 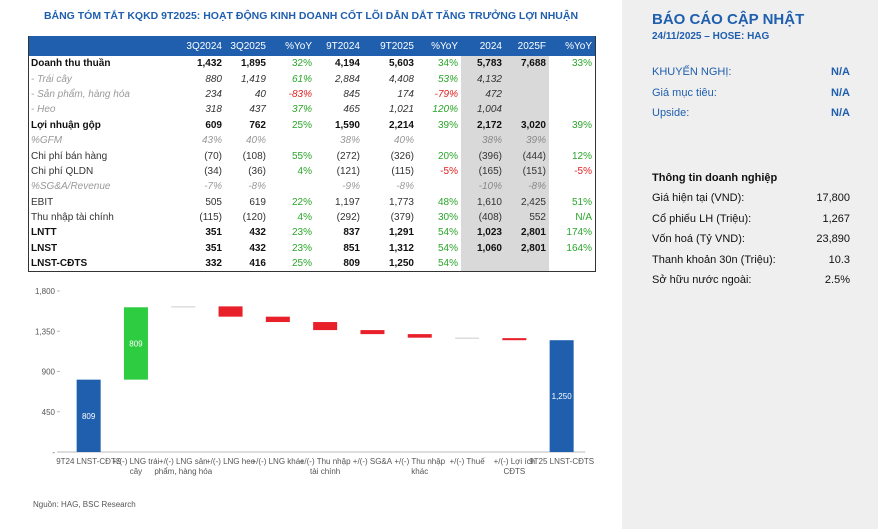 I want to click on value: 10.3, so click(x=839, y=259).